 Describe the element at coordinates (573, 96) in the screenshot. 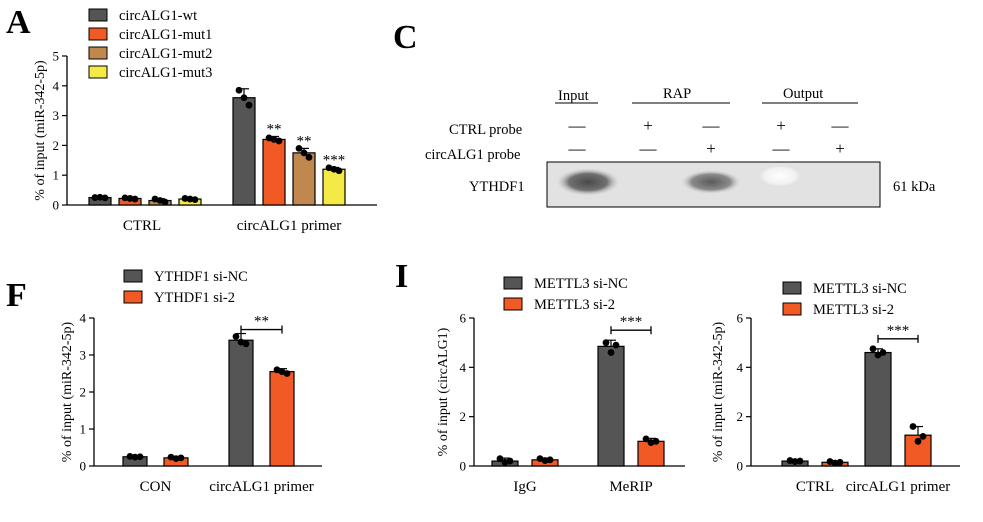

I see `blot-group-input: Input` at that location.